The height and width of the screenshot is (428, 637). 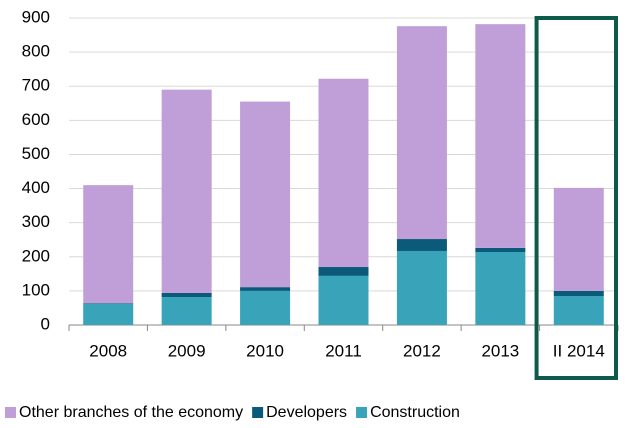 I want to click on x-tick-label: 2008, so click(x=108, y=350).